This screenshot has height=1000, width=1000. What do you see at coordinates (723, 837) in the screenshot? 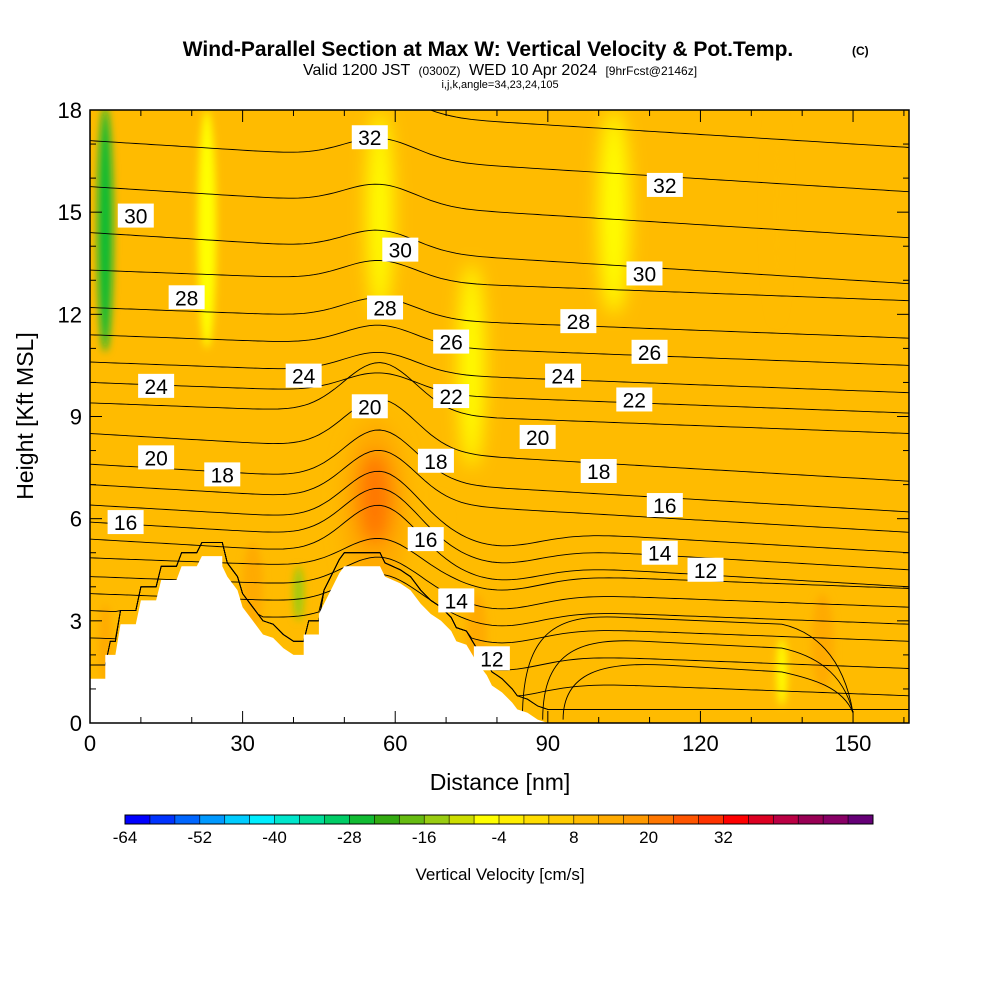
I see `colorbar-label: 32` at bounding box center [723, 837].